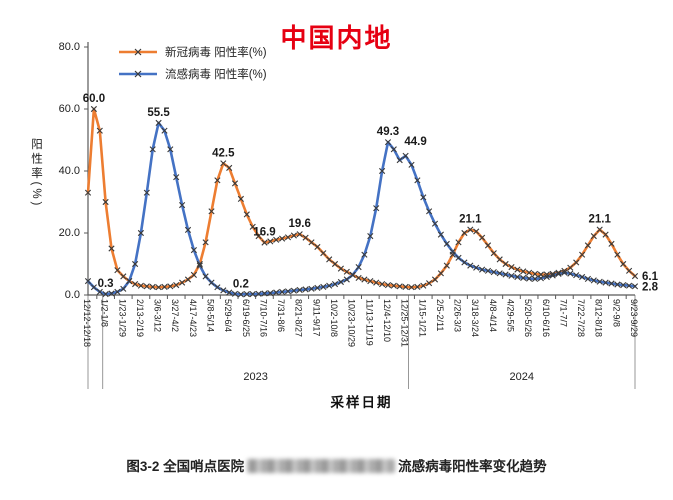 This screenshot has height=500, width=673. What do you see at coordinates (598, 318) in the screenshot?
I see `x-tick-label: 8/12-8/18` at bounding box center [598, 318].